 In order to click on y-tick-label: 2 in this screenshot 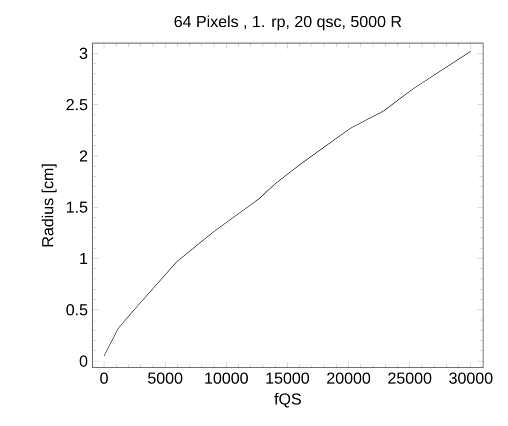, I will do `click(84, 156)`.